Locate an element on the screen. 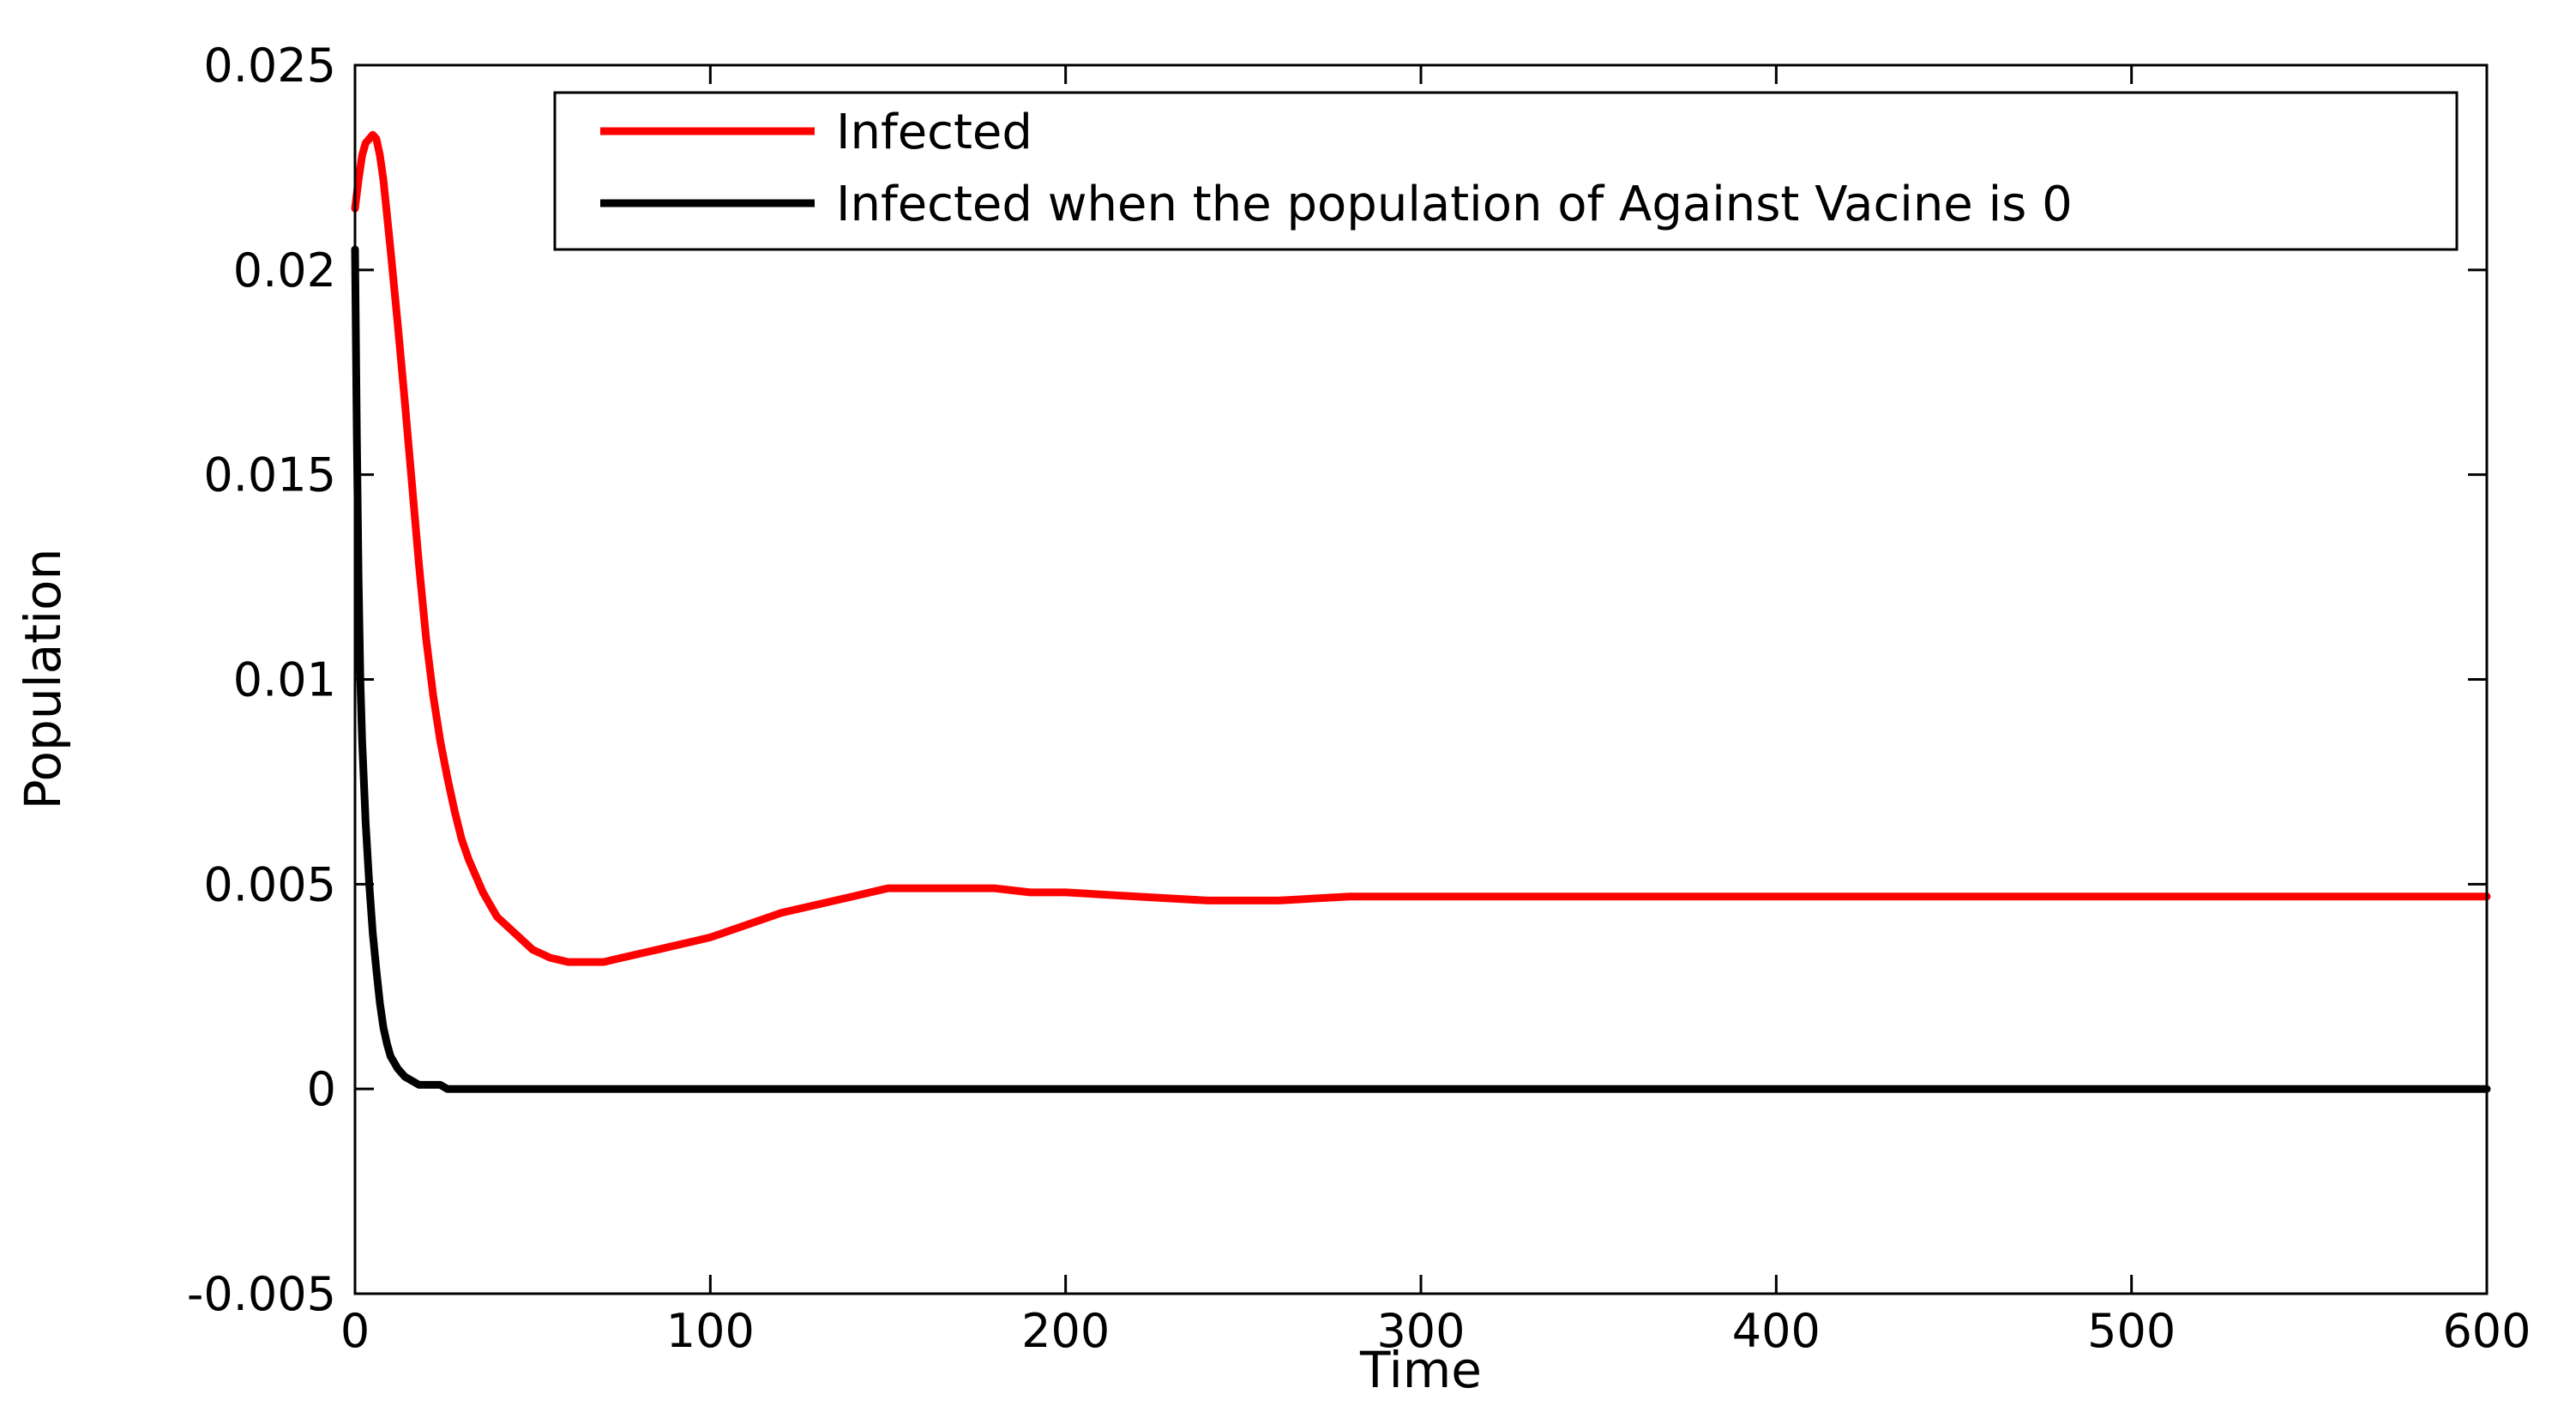  x-tick-label: 200 is located at coordinates (1065, 1331).